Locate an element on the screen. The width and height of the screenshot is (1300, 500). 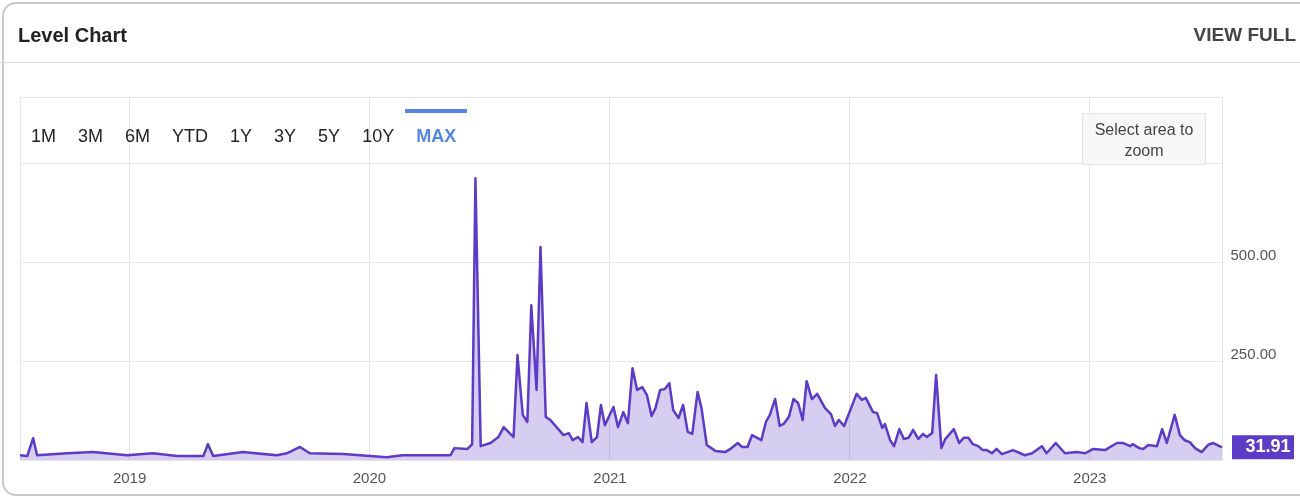
annotation: 31.91 is located at coordinates (1268, 446).